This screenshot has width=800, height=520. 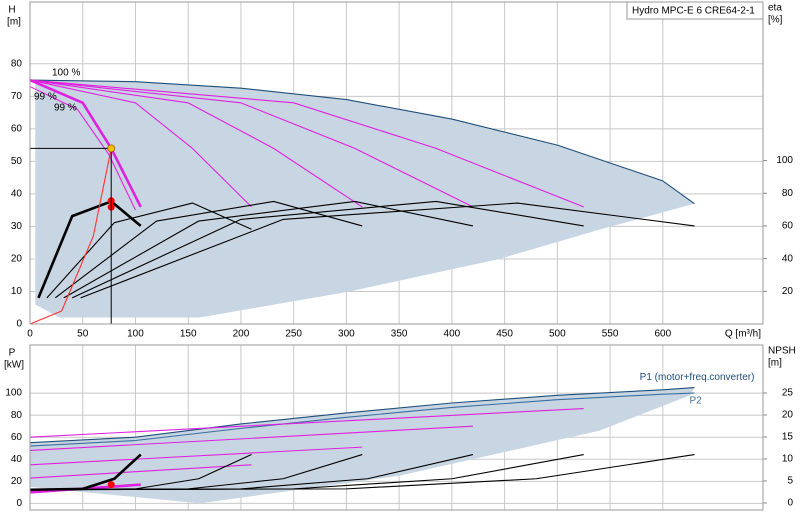 I want to click on y2-tick-label: 10, so click(x=788, y=459).